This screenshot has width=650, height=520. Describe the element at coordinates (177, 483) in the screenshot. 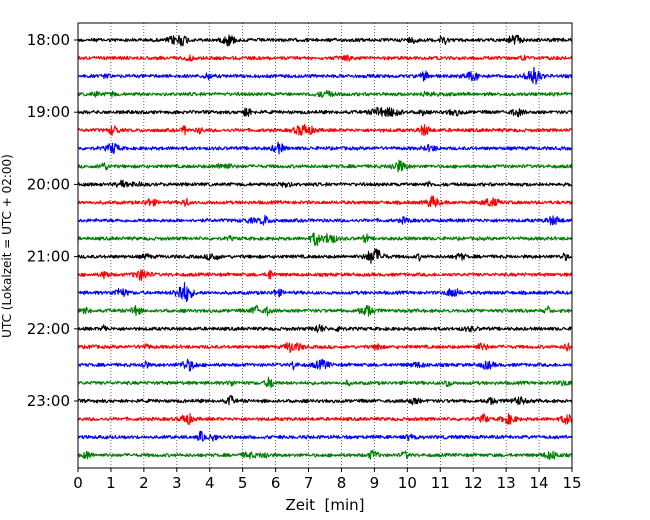

I see `x-tick-label: 3` at that location.